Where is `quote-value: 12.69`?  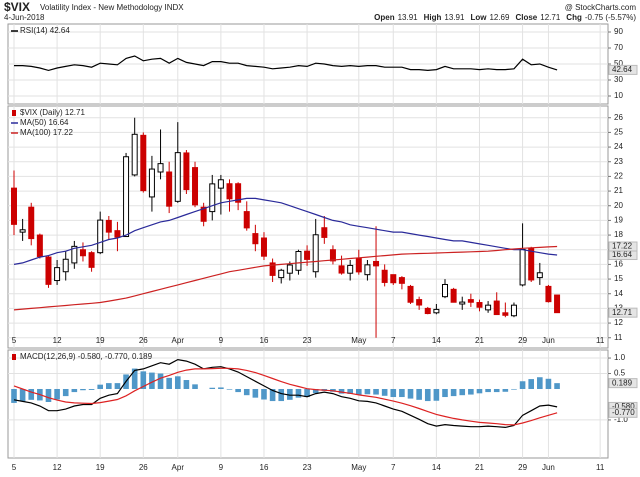
quote-value: 12.69 is located at coordinates (499, 17).